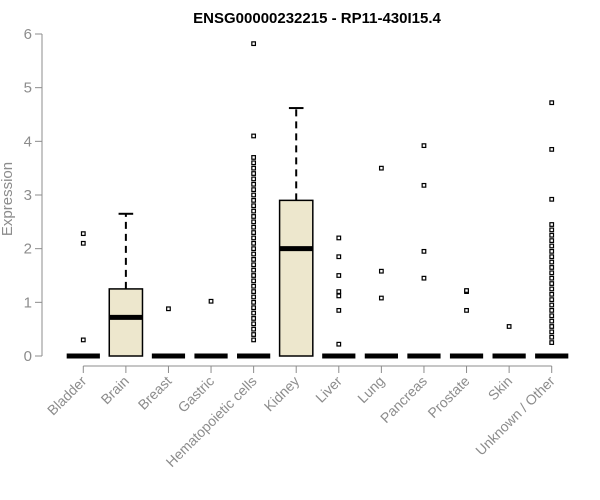 This screenshot has width=600, height=500. What do you see at coordinates (370, 389) in the screenshot?
I see `x-tick-label: Lung` at bounding box center [370, 389].